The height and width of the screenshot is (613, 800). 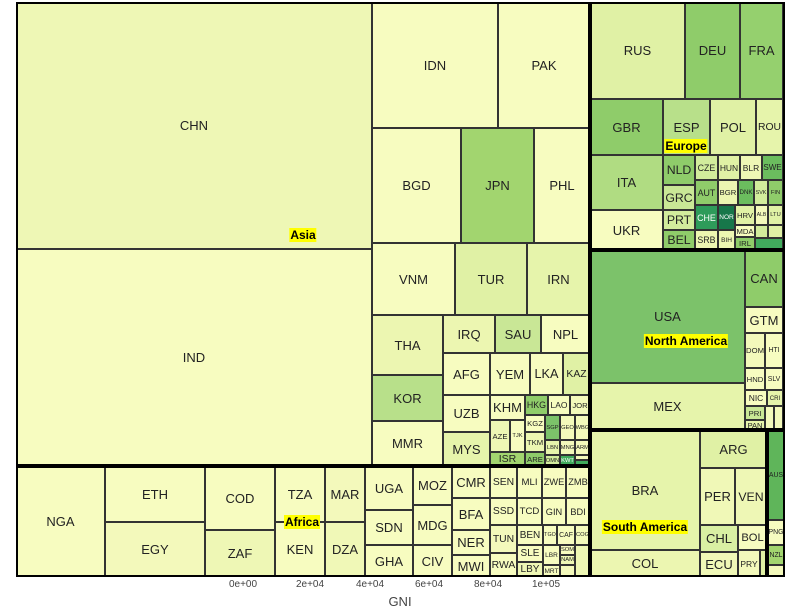 What do you see at coordinates (300, 494) in the screenshot?
I see `tile-tza: TZA` at bounding box center [300, 494].